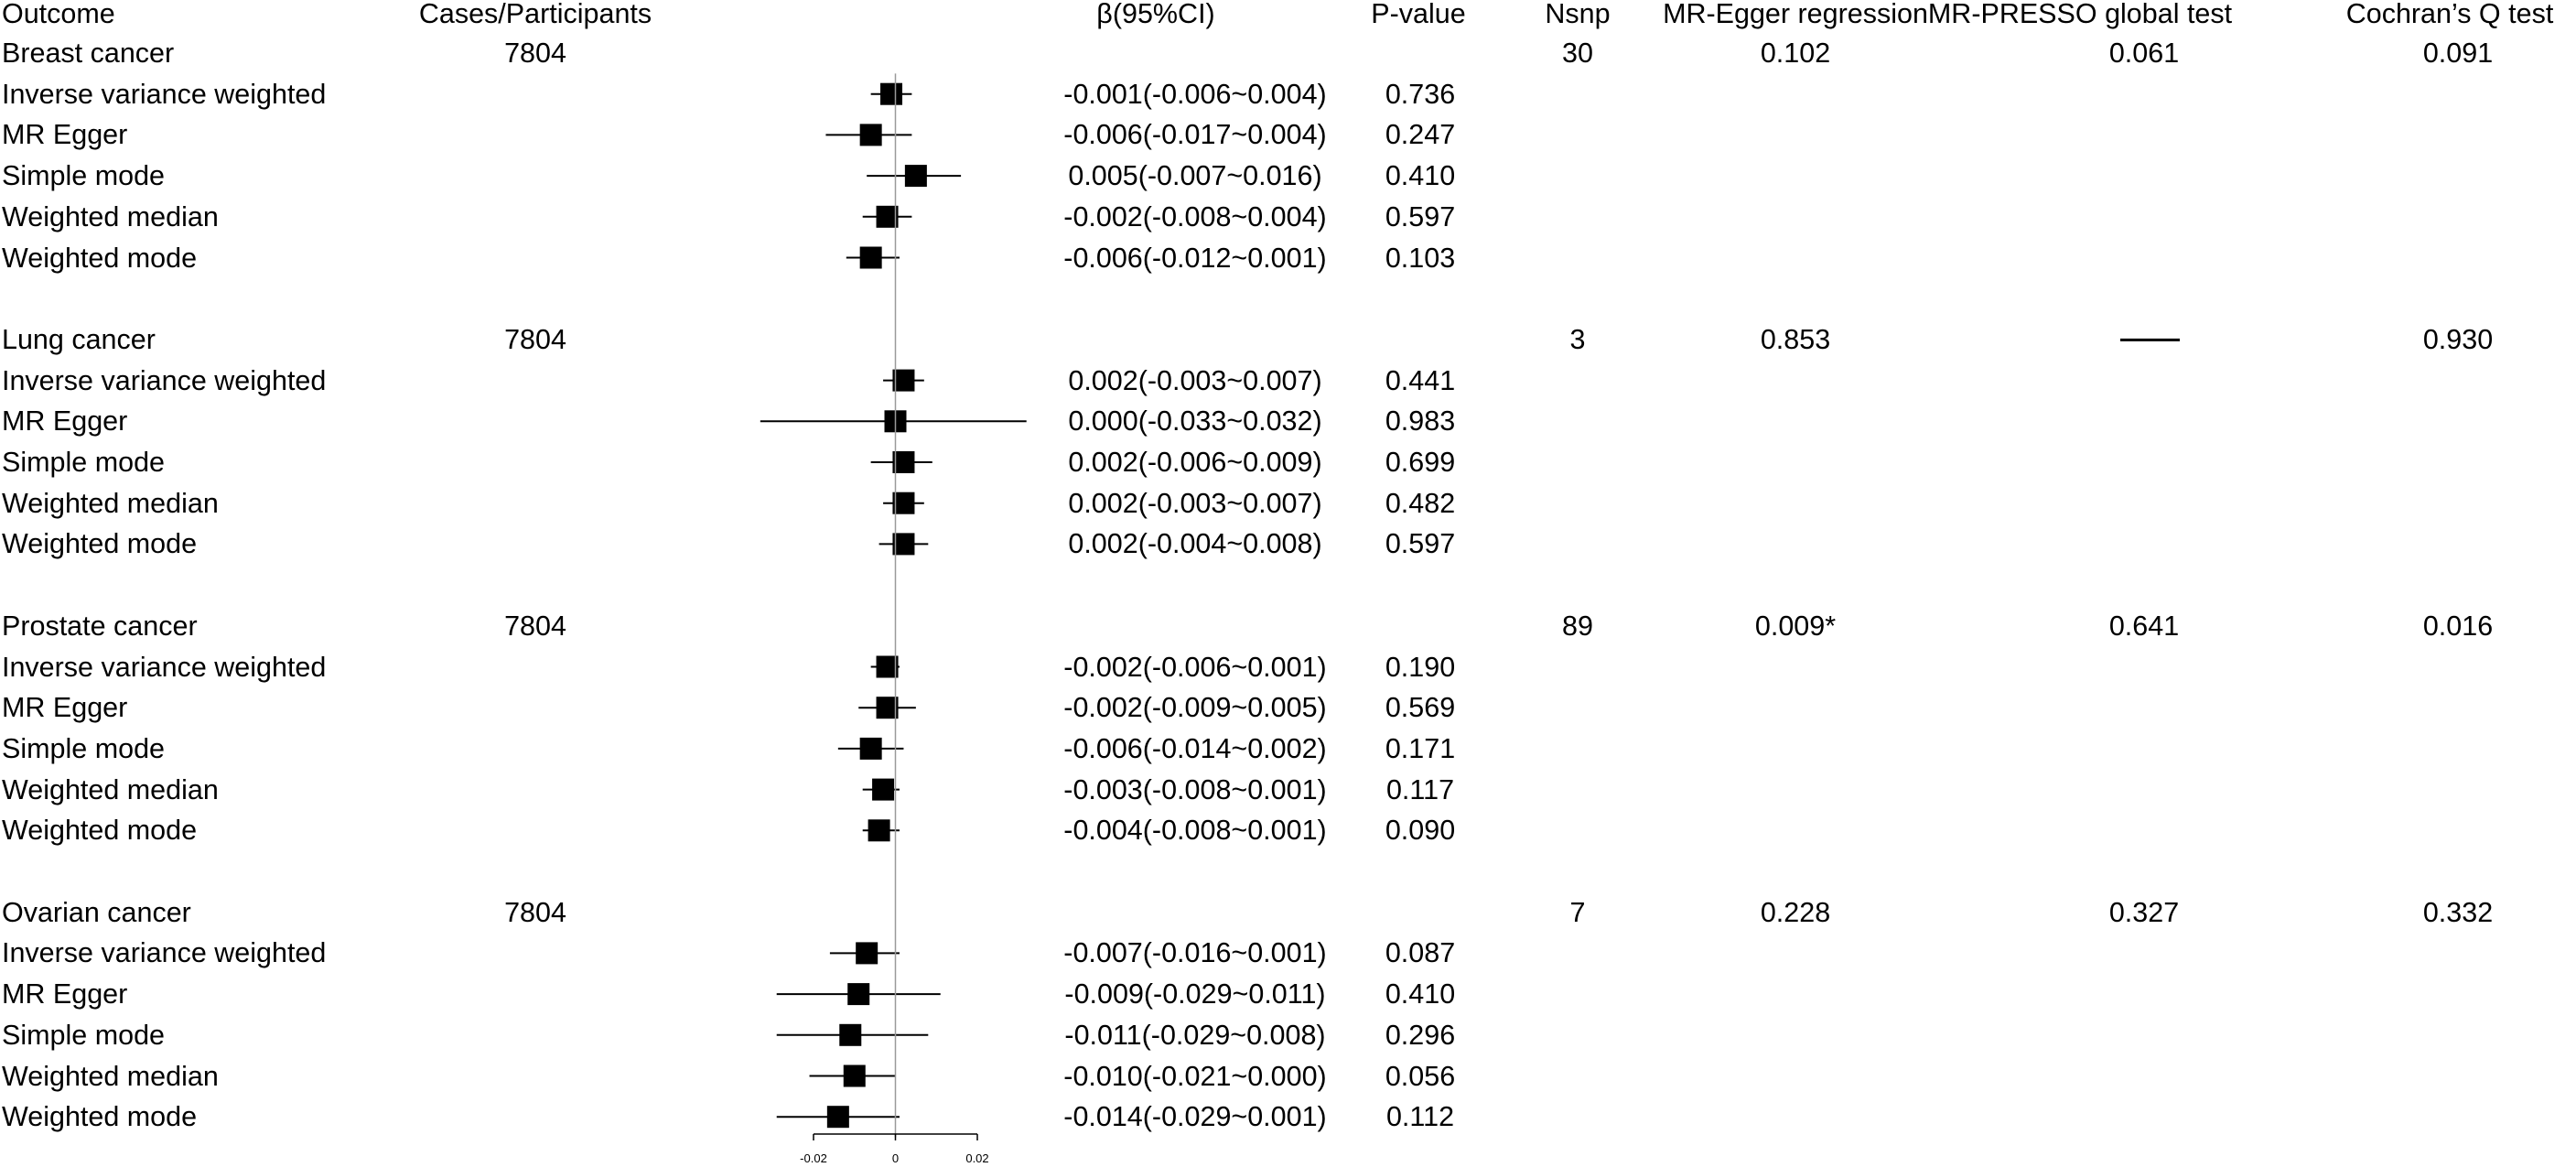  Describe the element at coordinates (1420, 421) in the screenshot. I see `p-value: 0.983` at that location.